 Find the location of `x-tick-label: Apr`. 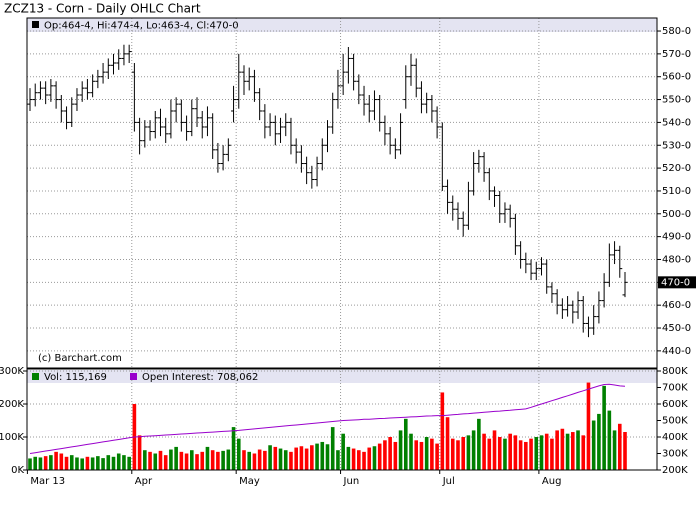

x-tick-label: Apr is located at coordinates (144, 481).